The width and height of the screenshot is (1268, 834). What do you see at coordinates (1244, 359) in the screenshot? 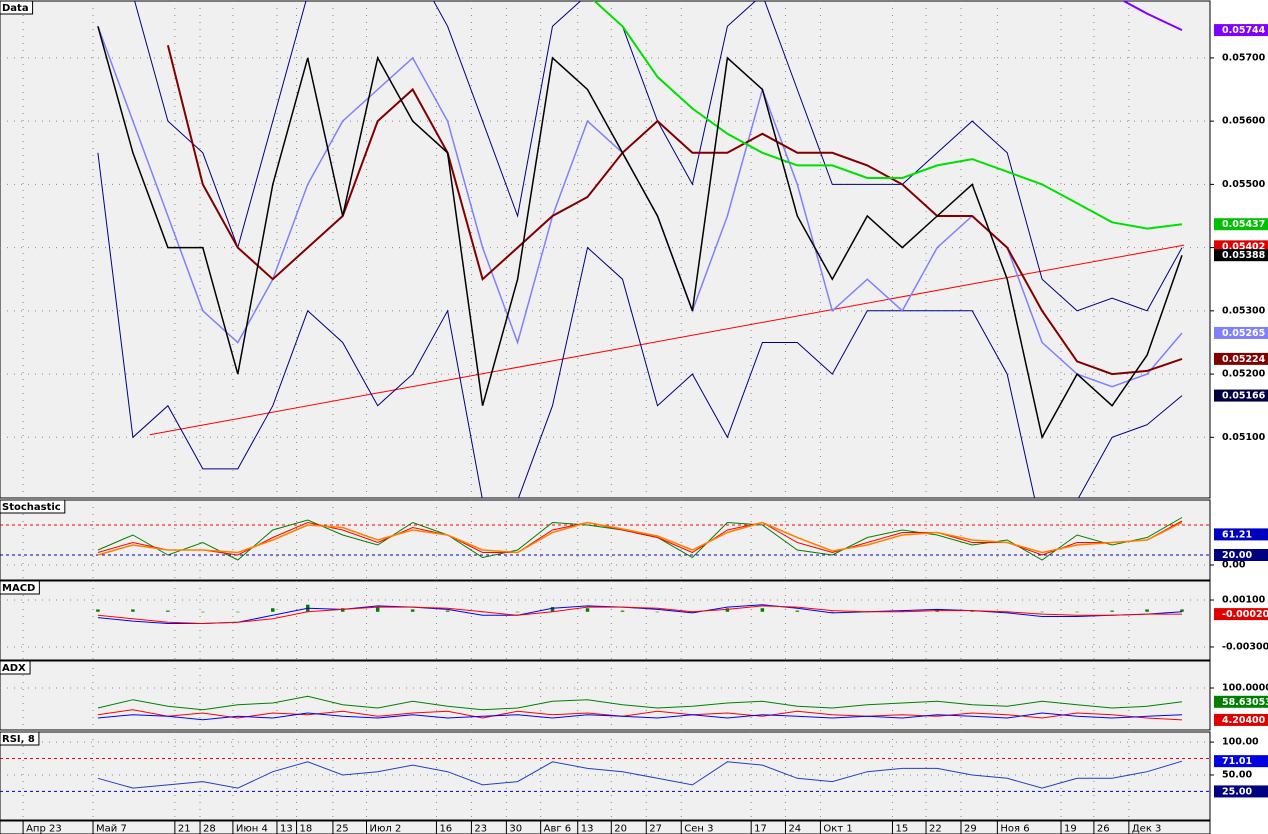
I see `value-badge-label: 0.05224` at bounding box center [1244, 359].